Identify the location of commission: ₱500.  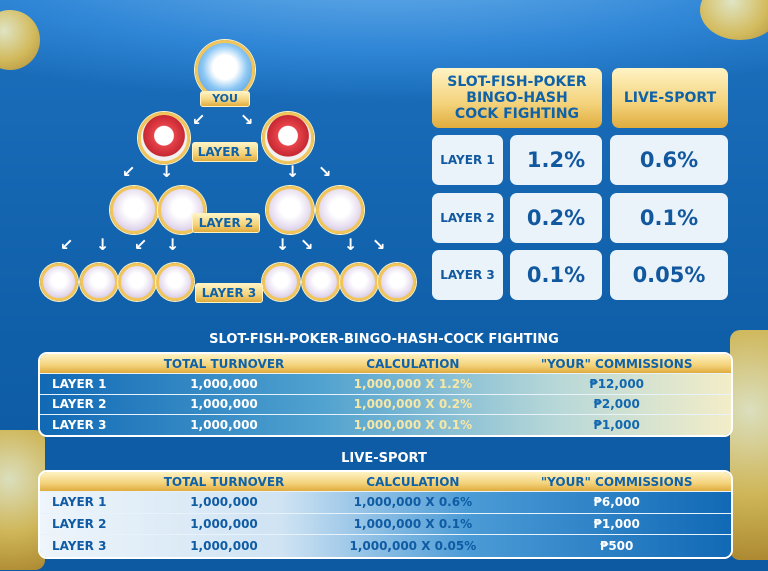
(616, 545).